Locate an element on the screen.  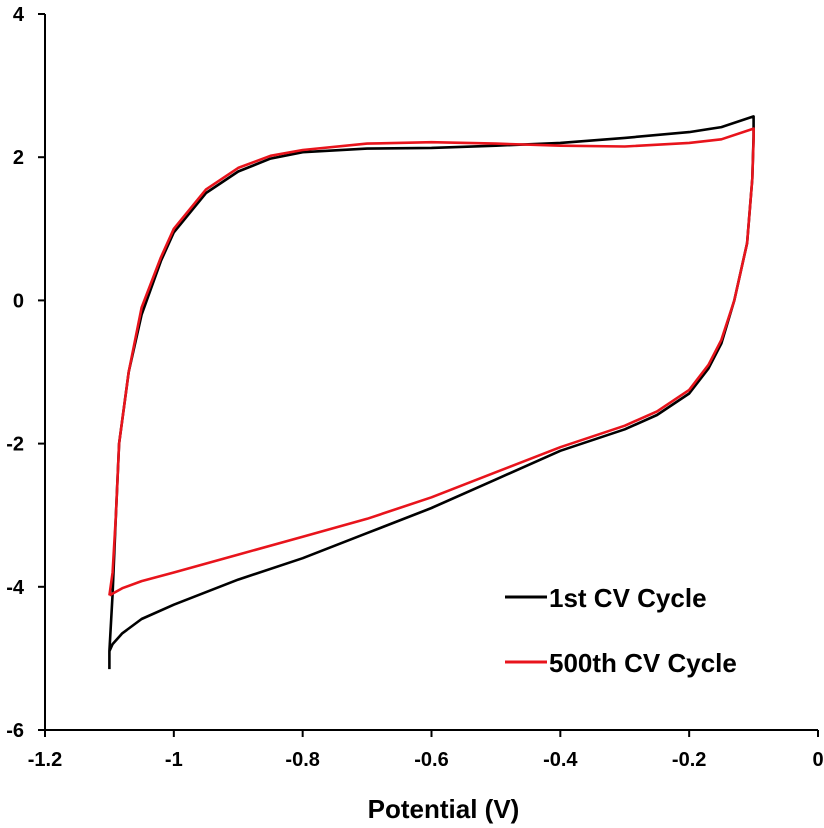
x-axis-title: Potential (V) is located at coordinates (444, 809).